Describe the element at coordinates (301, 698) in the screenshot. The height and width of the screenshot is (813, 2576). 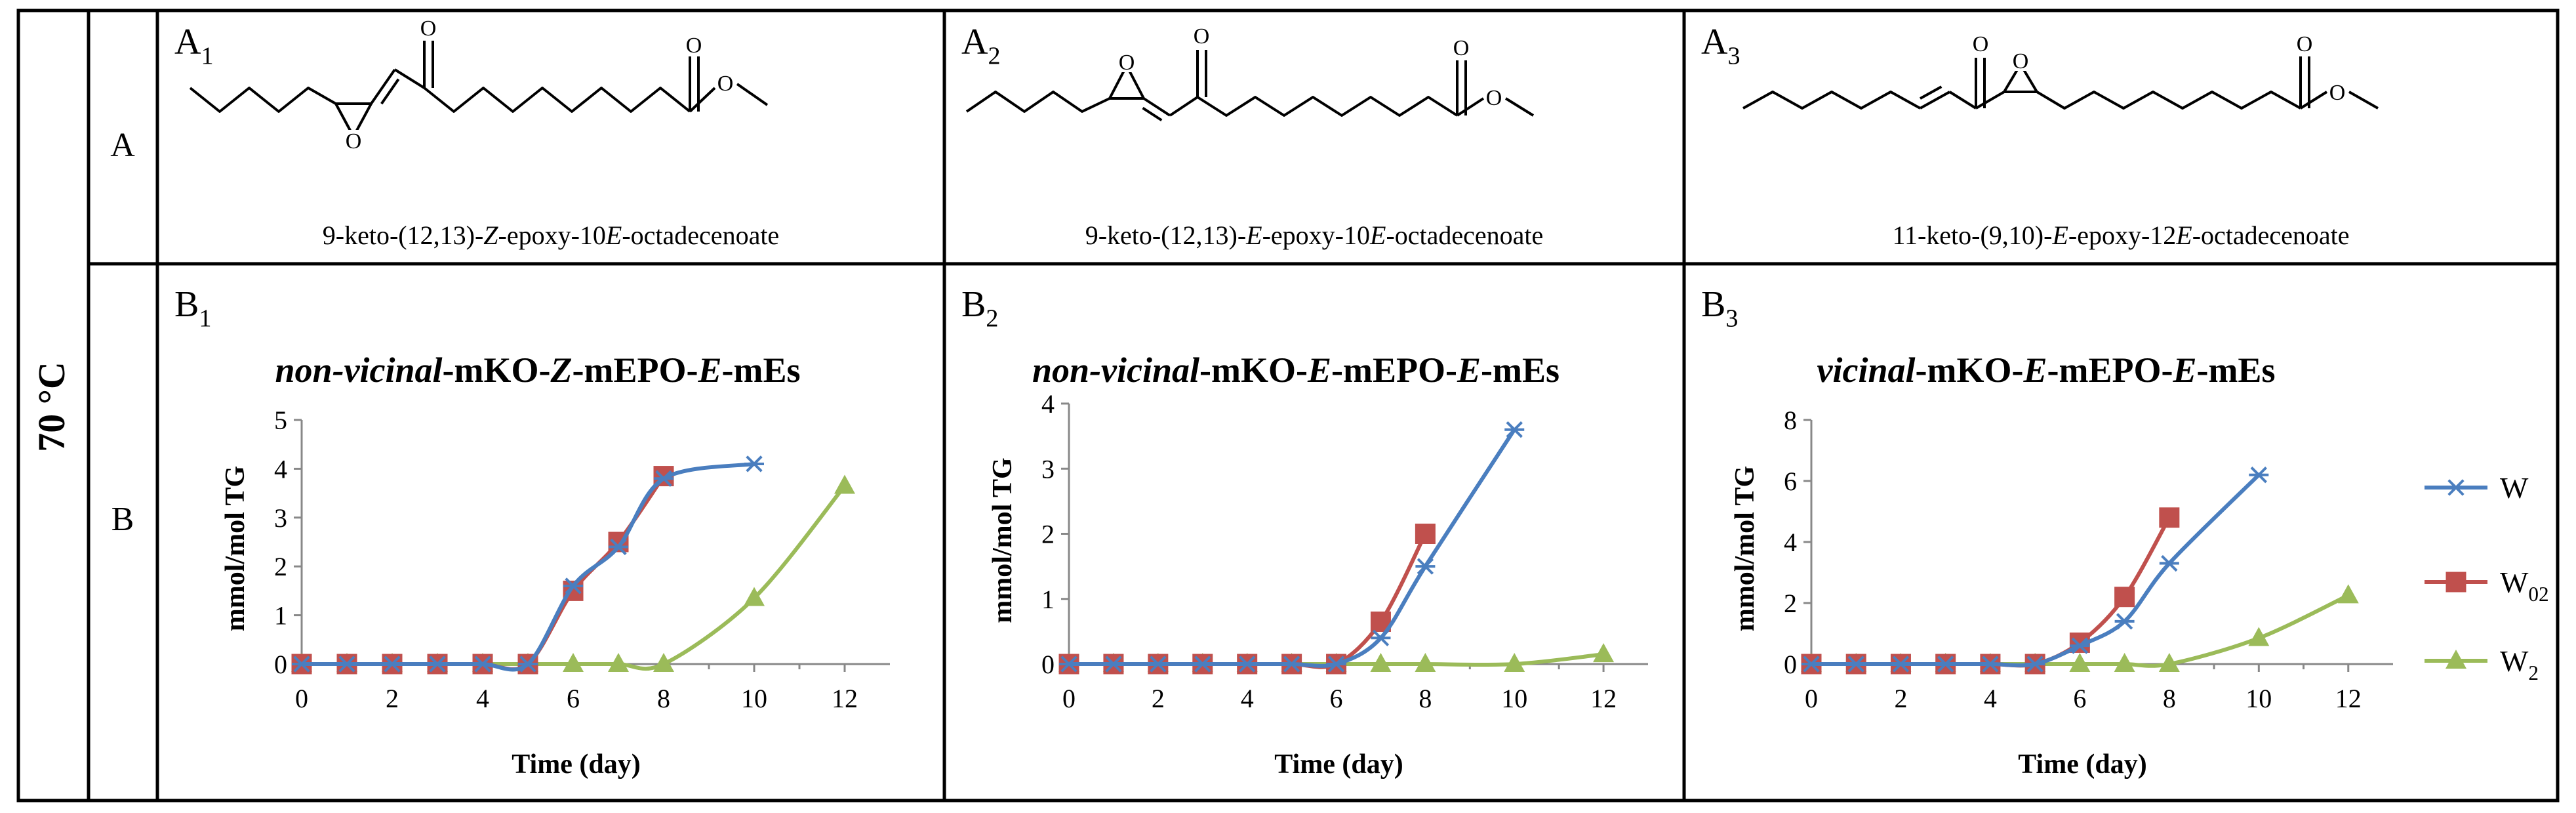
I see `x-tick-label: 0` at that location.